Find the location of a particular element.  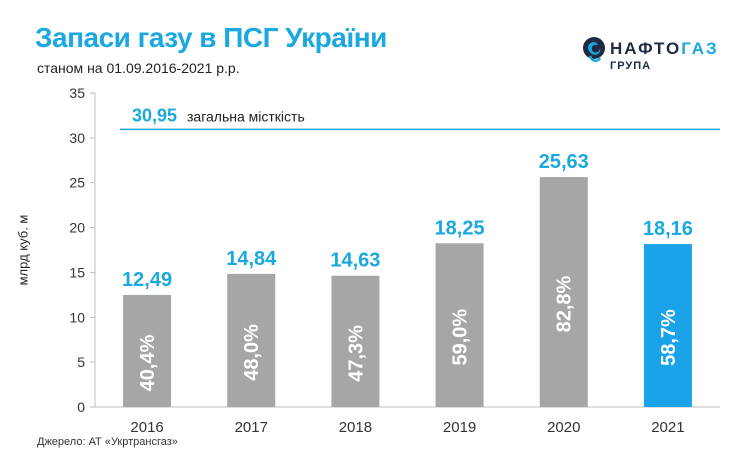

logo-name: НАФТОГАЗ is located at coordinates (664, 49).